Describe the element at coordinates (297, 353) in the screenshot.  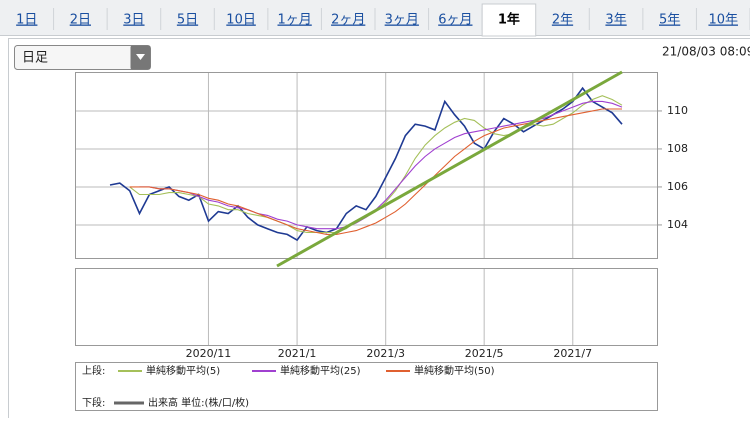
I see `x-tick-label: 2021/1` at that location.